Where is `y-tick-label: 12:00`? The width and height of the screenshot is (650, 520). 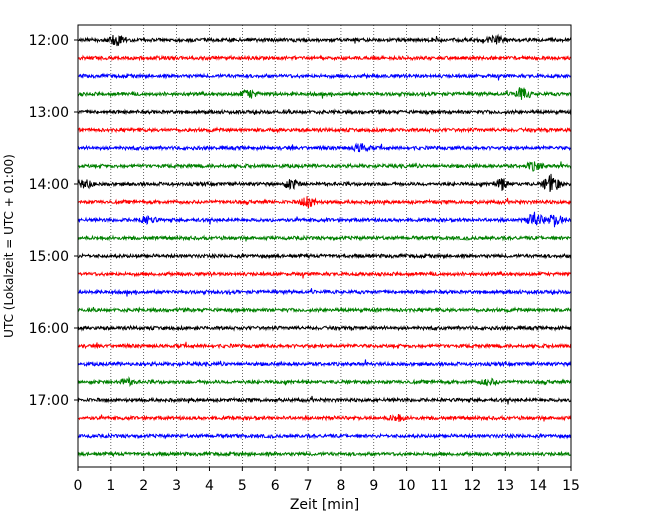 y-tick-label: 12:00 is located at coordinates (49, 41).